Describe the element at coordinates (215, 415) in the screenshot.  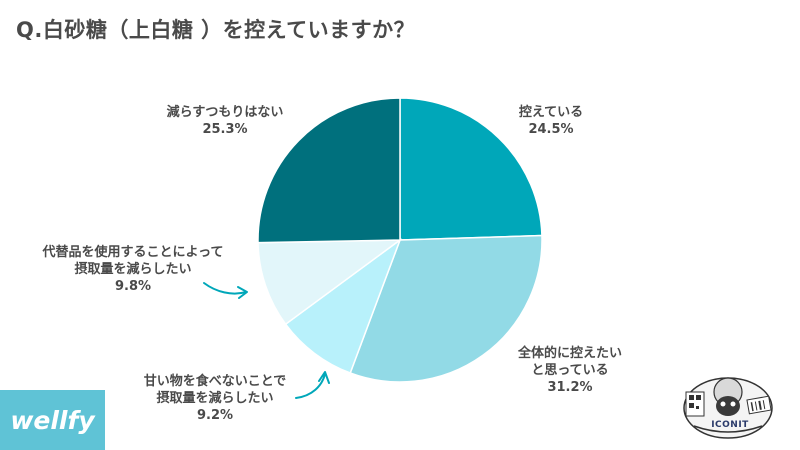
I see `slice-percent-label: 9.2%` at that location.